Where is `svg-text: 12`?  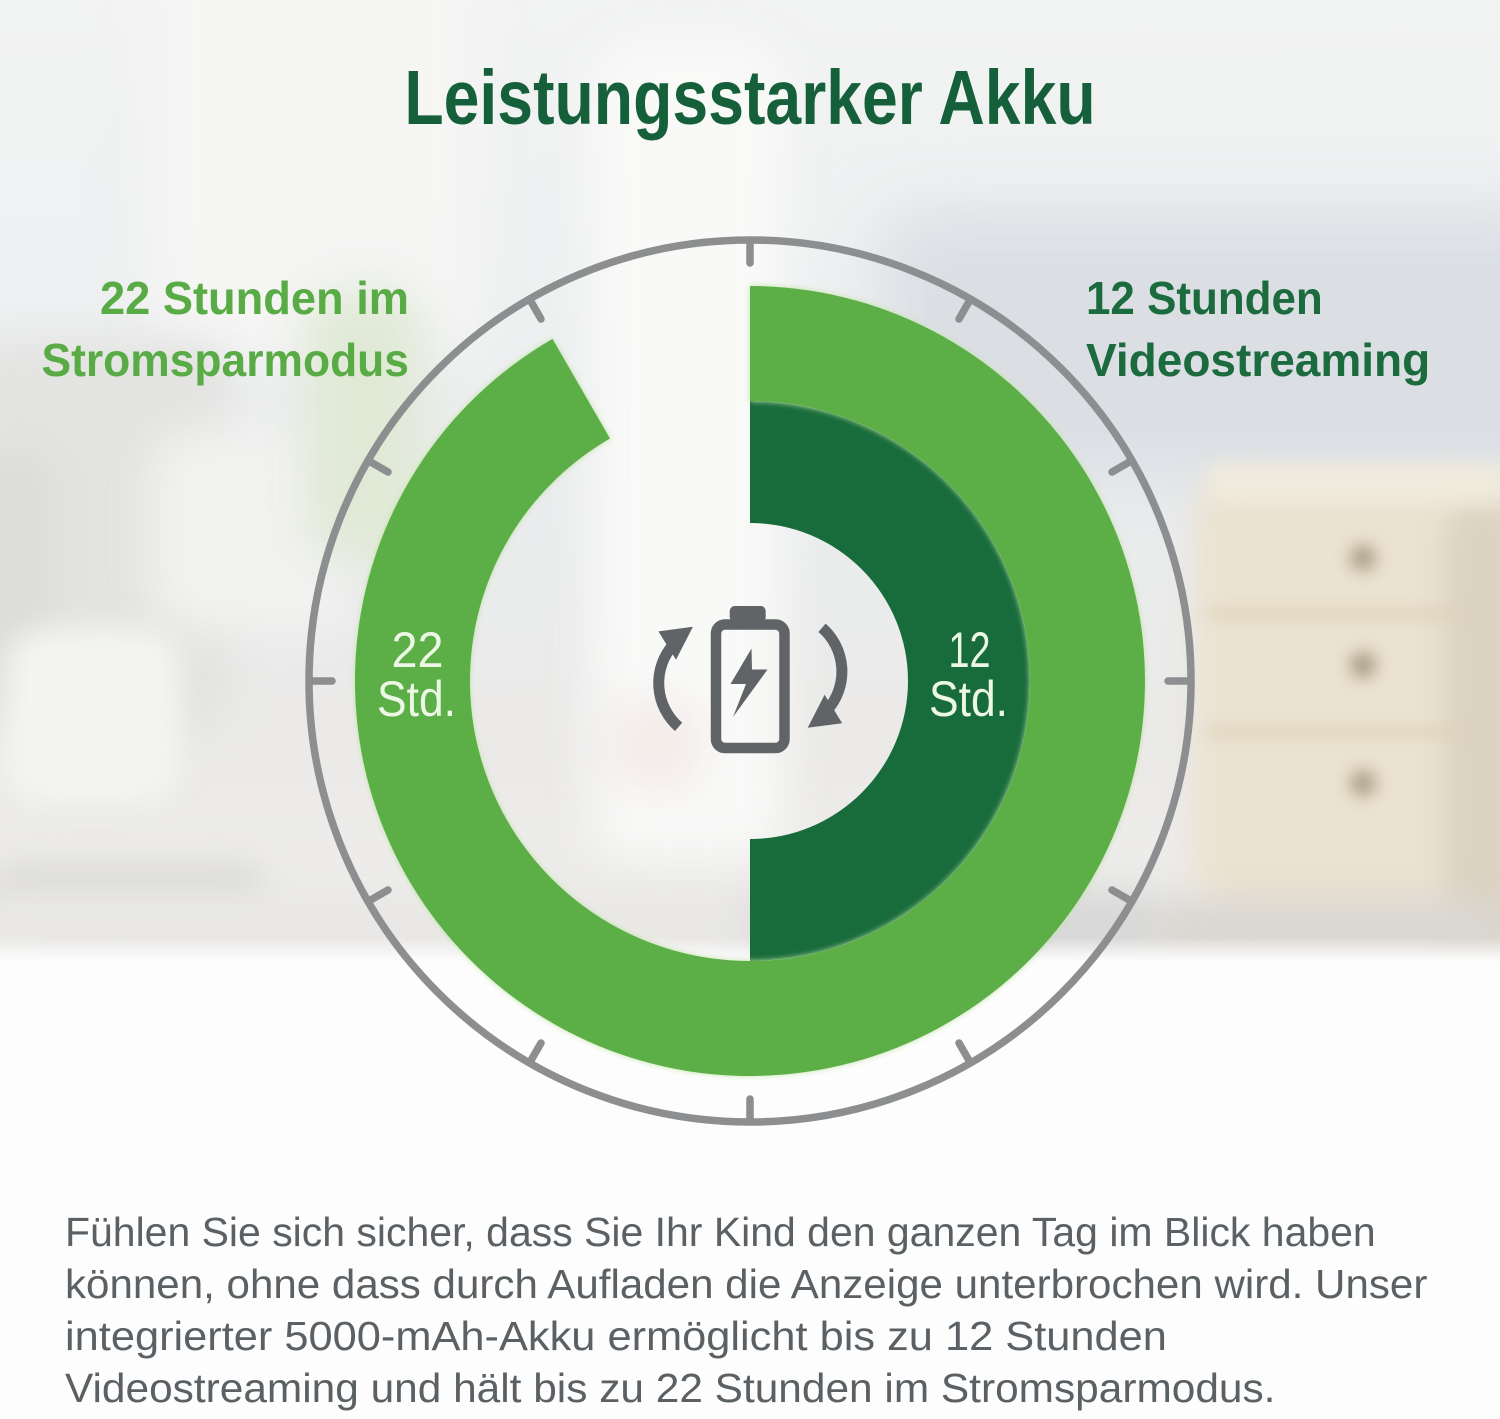 svg-text: 12 is located at coordinates (970, 650).